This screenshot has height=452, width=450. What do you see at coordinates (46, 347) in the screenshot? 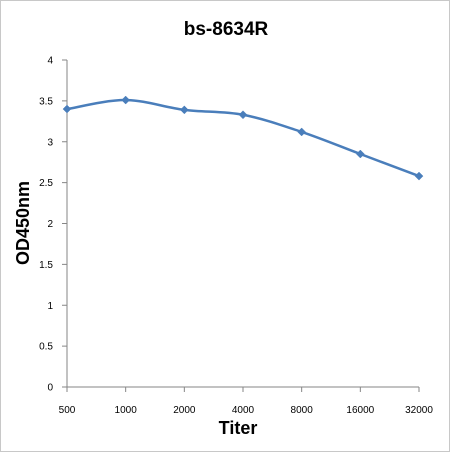
I see `y-tick-label: 0.5` at bounding box center [46, 347].